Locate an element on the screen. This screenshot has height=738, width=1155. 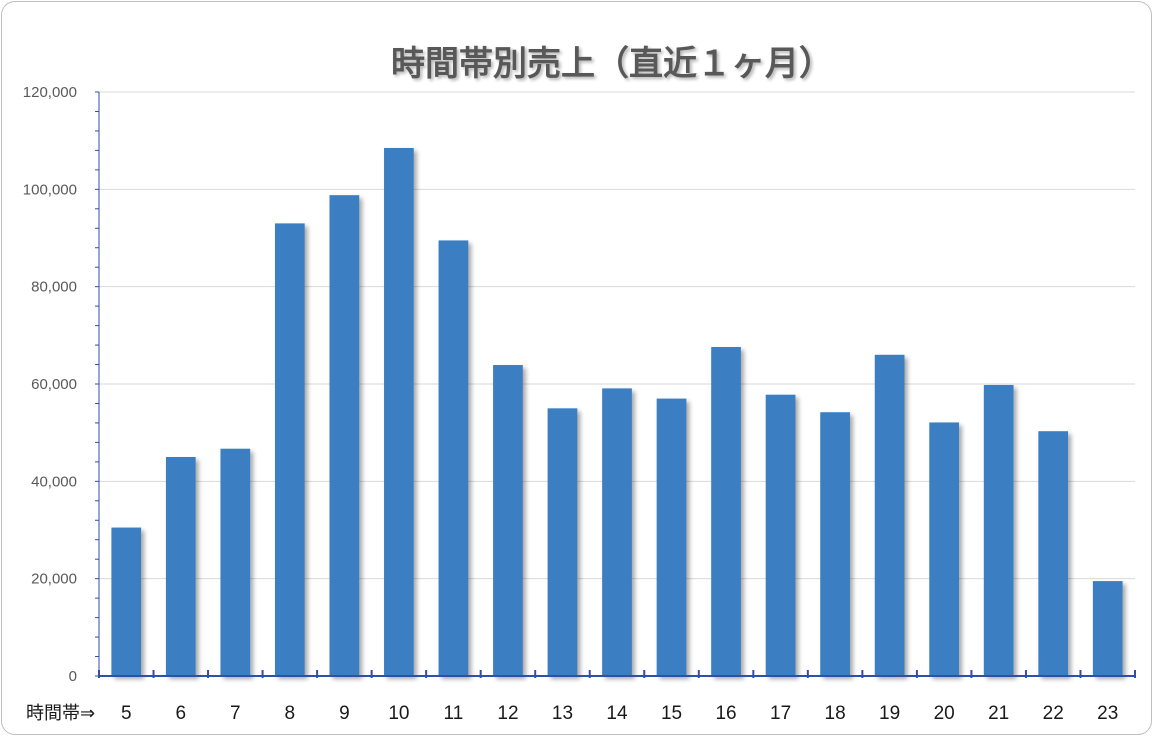
x-tick-label: 19 is located at coordinates (889, 713).